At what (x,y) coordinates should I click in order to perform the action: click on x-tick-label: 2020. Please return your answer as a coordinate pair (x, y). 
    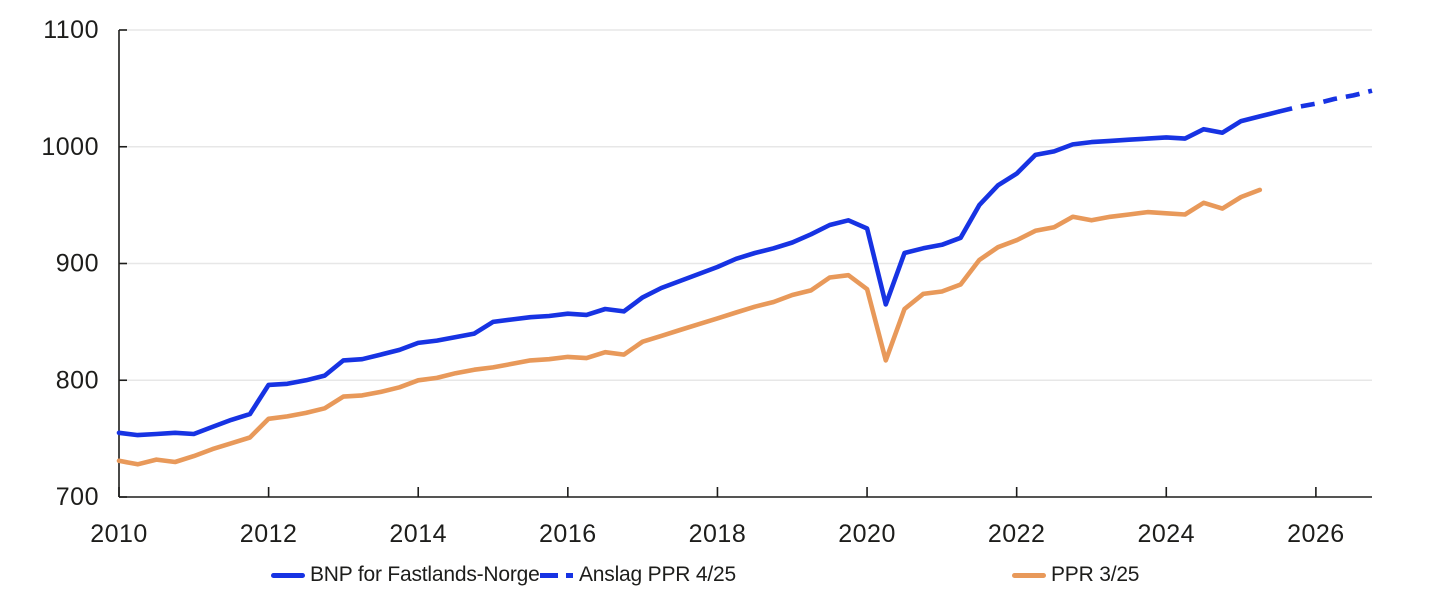
    Looking at the image, I should click on (867, 534).